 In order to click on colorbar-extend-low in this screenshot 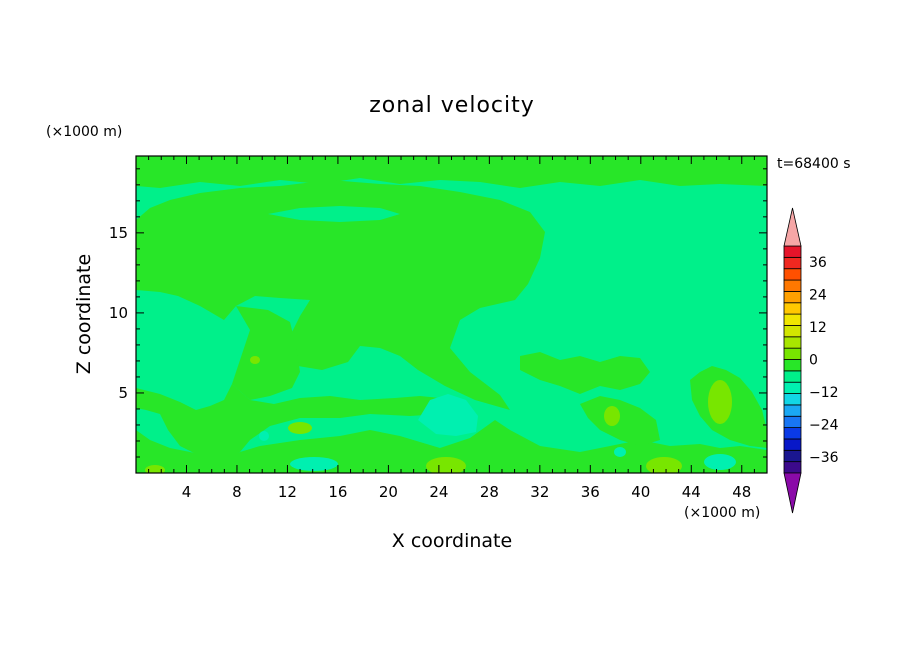, I will do `click(792, 493)`.